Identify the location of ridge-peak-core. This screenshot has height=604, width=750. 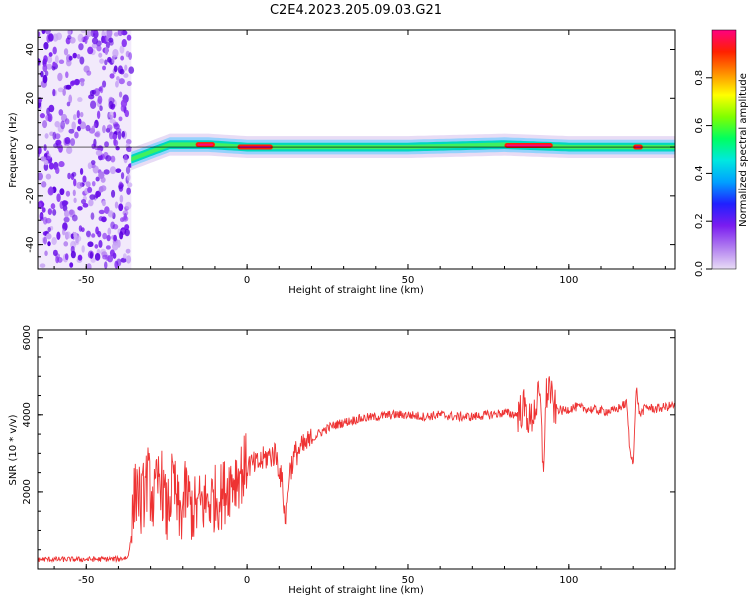
(528, 145).